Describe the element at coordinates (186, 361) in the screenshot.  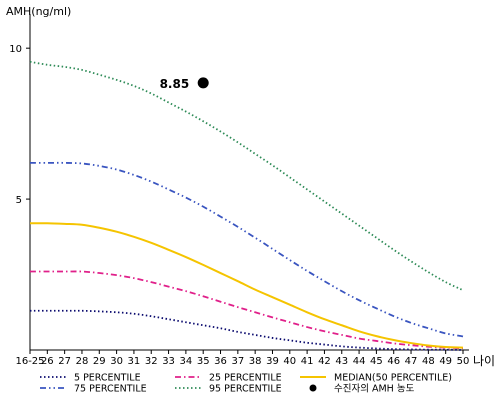
I see `x-tick-label: 34` at that location.